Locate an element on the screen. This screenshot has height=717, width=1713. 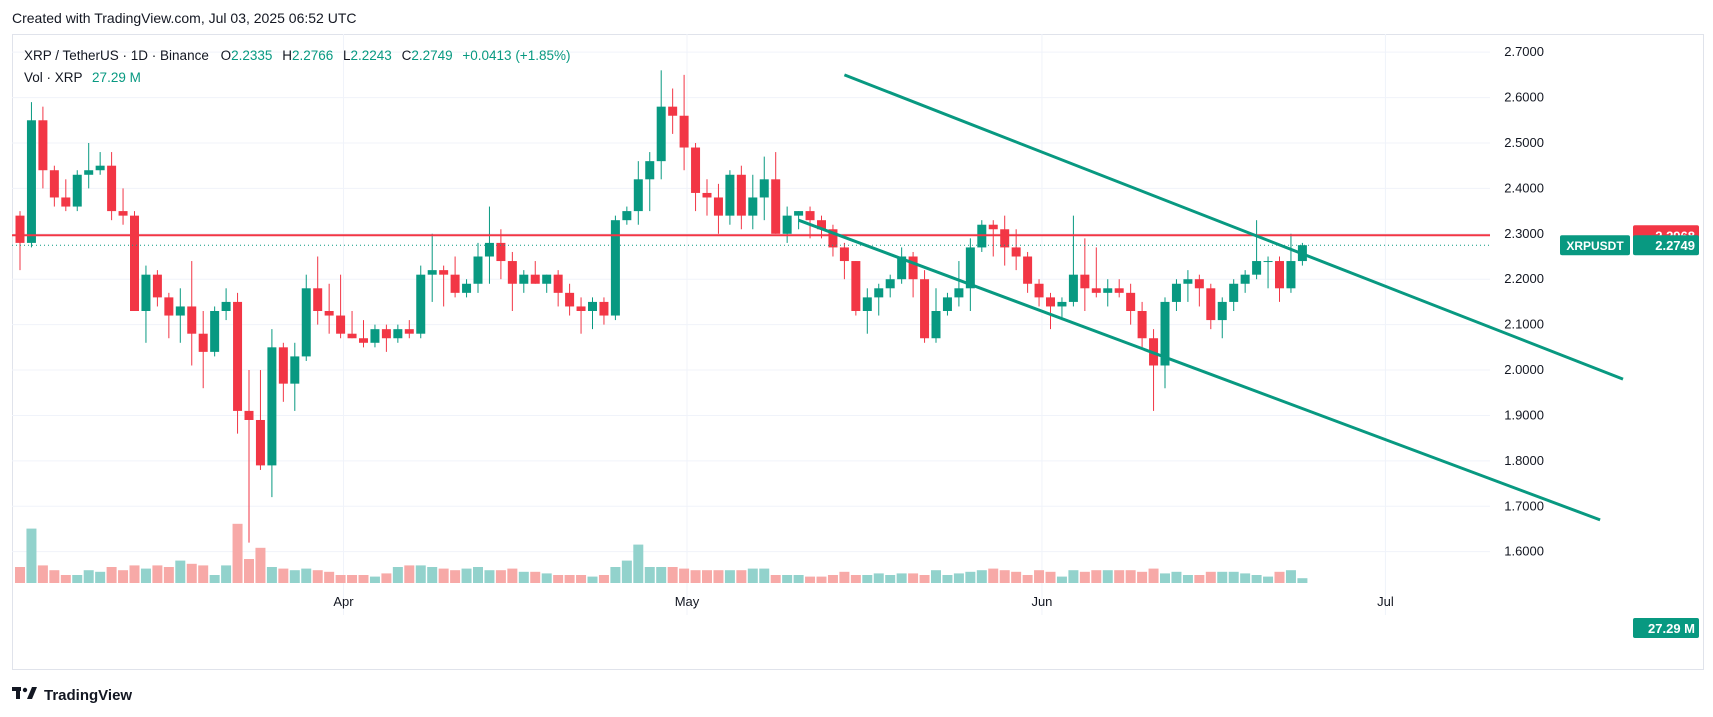
symbol-tag-label: XRPUSDT is located at coordinates (1595, 246).